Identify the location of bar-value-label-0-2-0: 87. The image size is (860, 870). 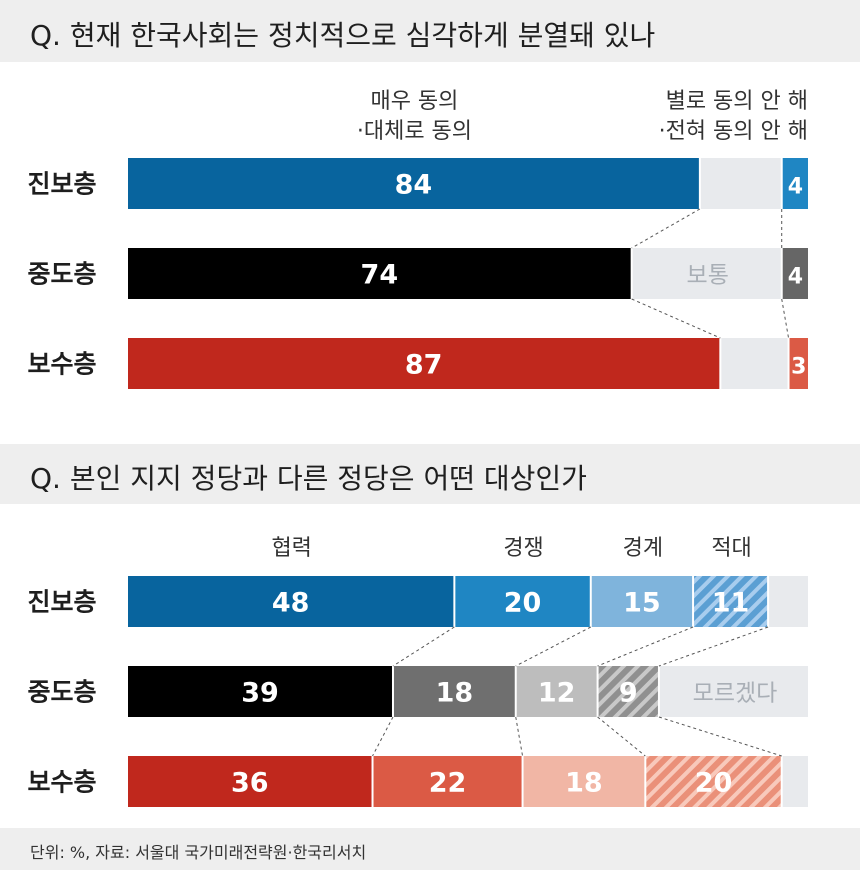
(424, 365).